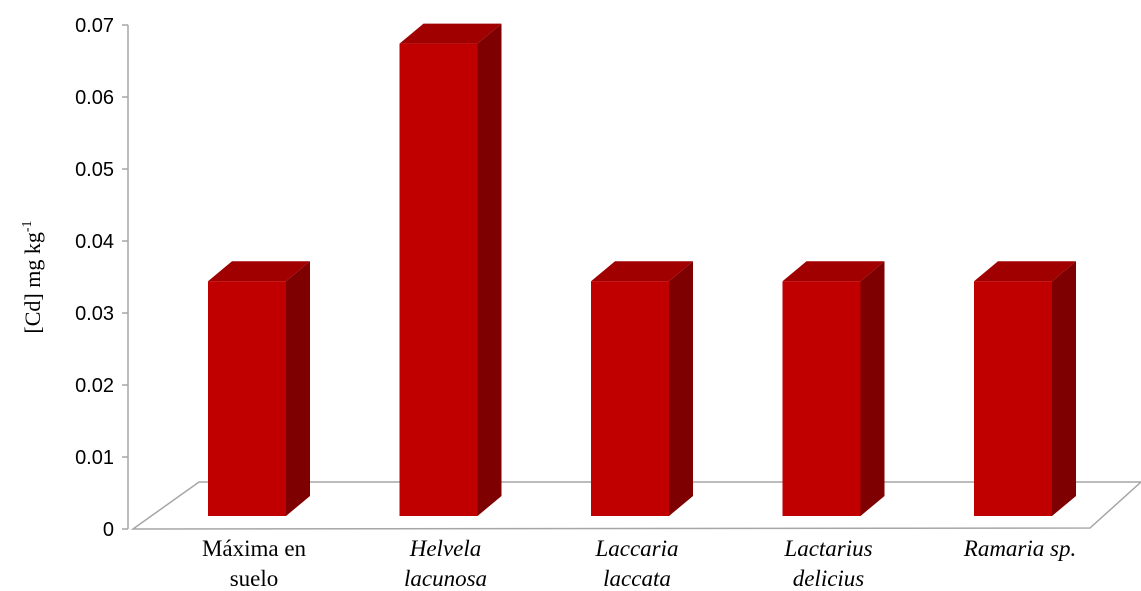 Image resolution: width=1141 pixels, height=591 pixels. What do you see at coordinates (254, 578) in the screenshot?
I see `category-label-line: suelo` at bounding box center [254, 578].